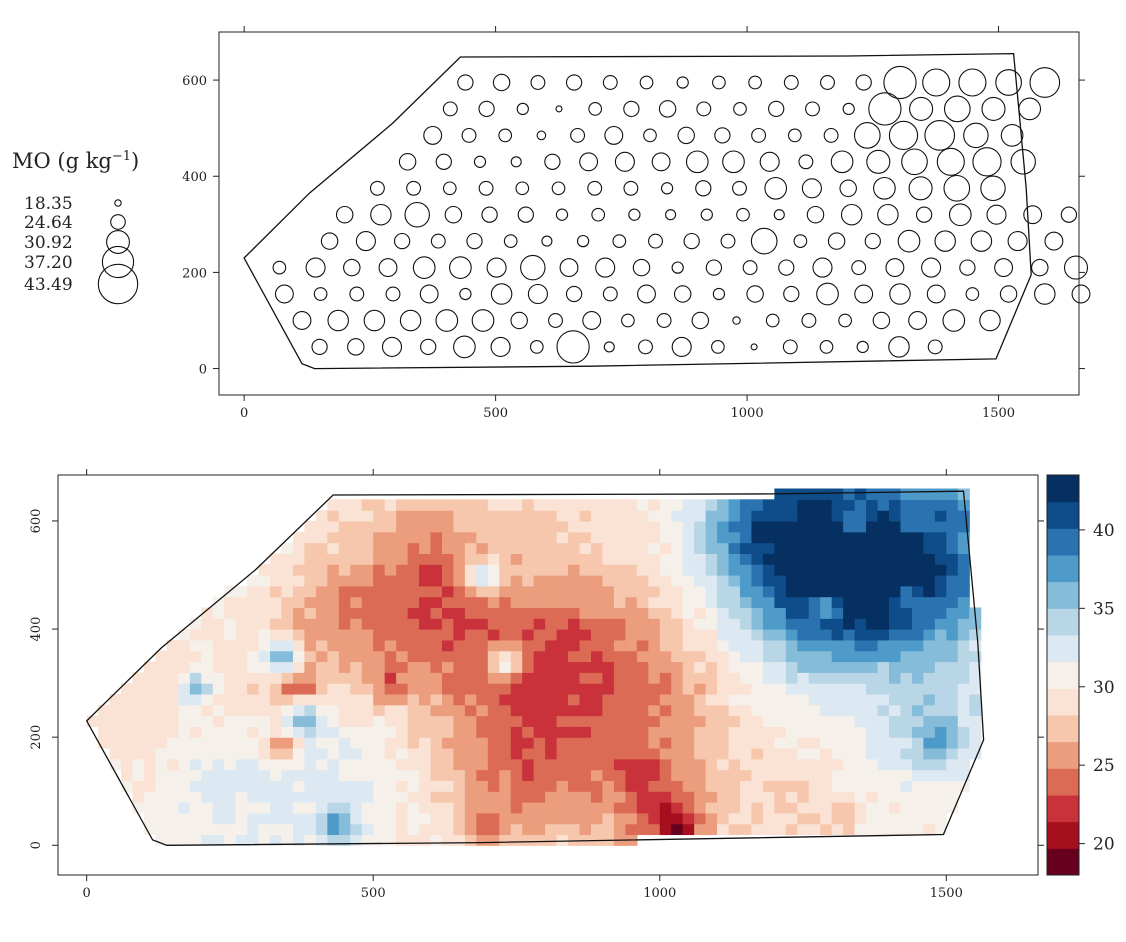 This screenshot has width=1126, height=942. I want to click on top-x-tick-label: 1000, so click(747, 413).